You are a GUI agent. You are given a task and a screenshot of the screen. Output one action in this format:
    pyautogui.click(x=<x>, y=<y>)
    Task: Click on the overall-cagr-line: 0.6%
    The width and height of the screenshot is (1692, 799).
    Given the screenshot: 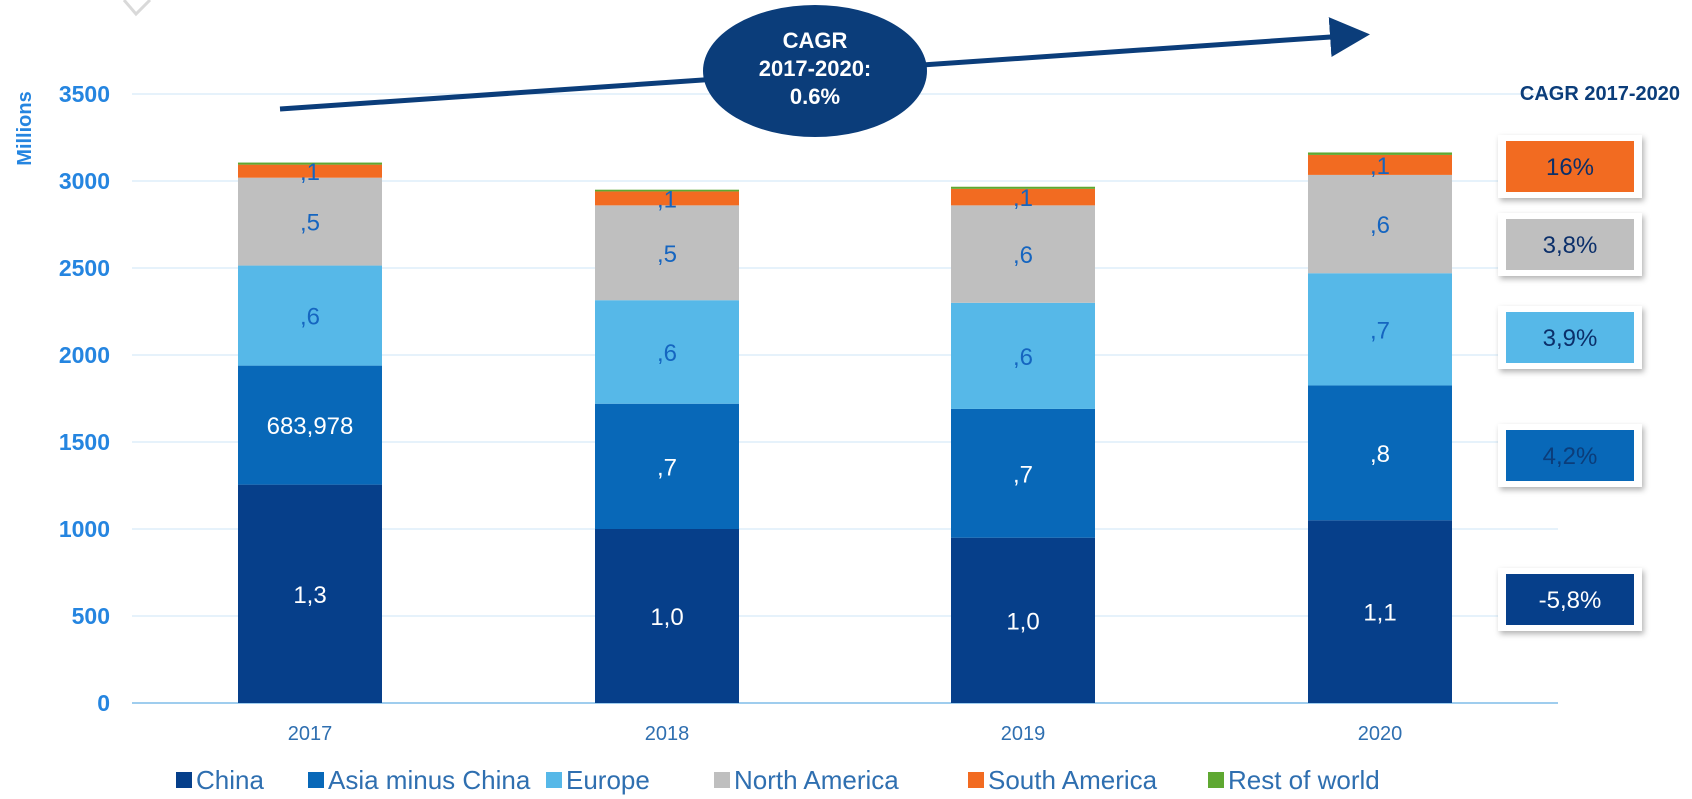 What is the action you would take?
    pyautogui.click(x=815, y=96)
    